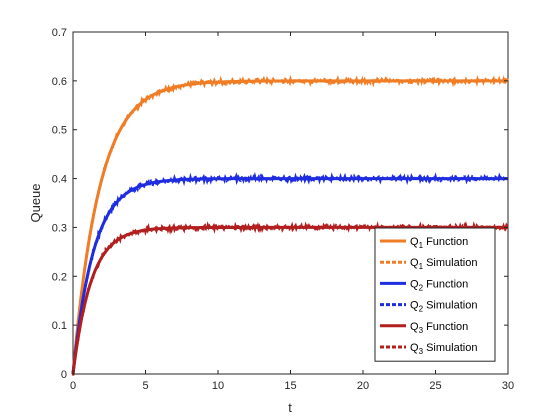 The width and height of the screenshot is (560, 420). I want to click on legend-box, so click(435, 294).